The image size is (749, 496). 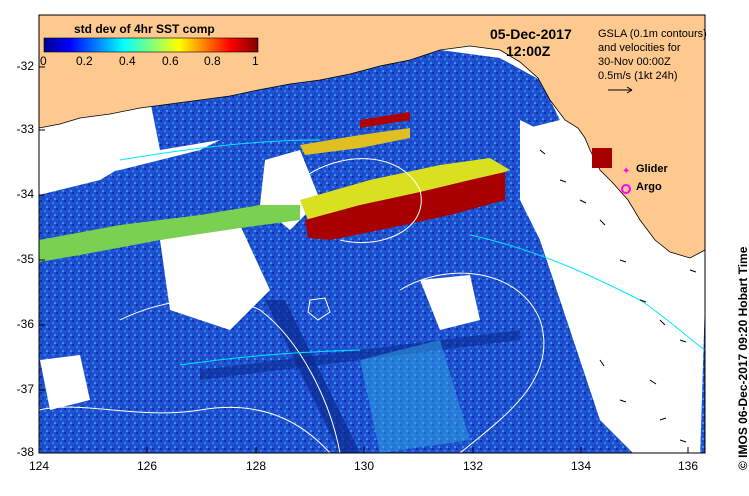 What do you see at coordinates (127, 61) in the screenshot?
I see `colorbar-tick: 0.4` at bounding box center [127, 61].